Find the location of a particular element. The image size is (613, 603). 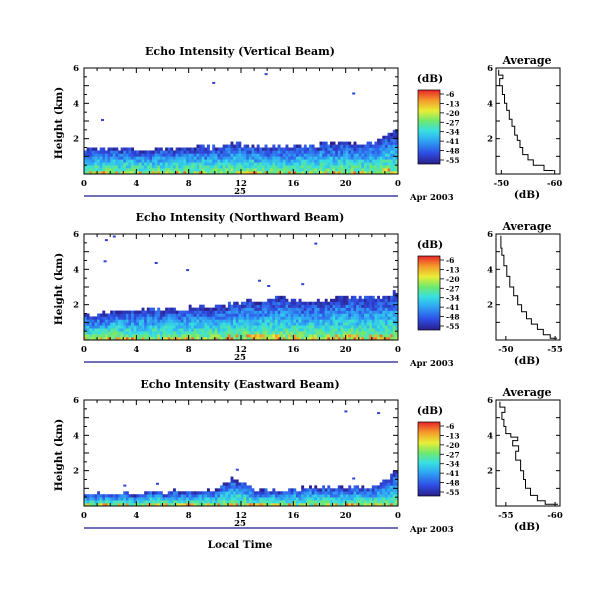

colorbar-tick-label: -55 is located at coordinates (453, 160).